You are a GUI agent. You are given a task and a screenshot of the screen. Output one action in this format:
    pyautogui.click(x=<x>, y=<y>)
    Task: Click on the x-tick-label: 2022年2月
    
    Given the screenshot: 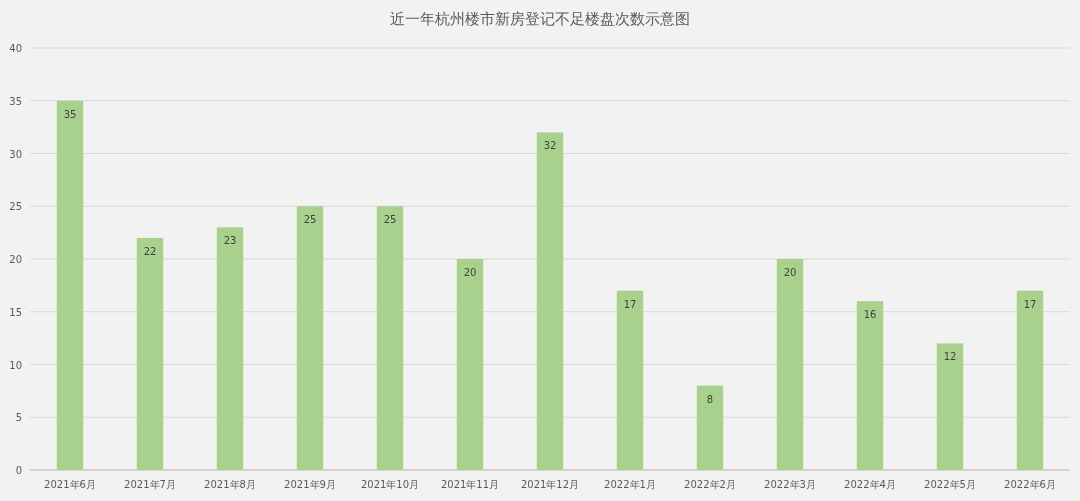 What is the action you would take?
    pyautogui.click(x=710, y=484)
    